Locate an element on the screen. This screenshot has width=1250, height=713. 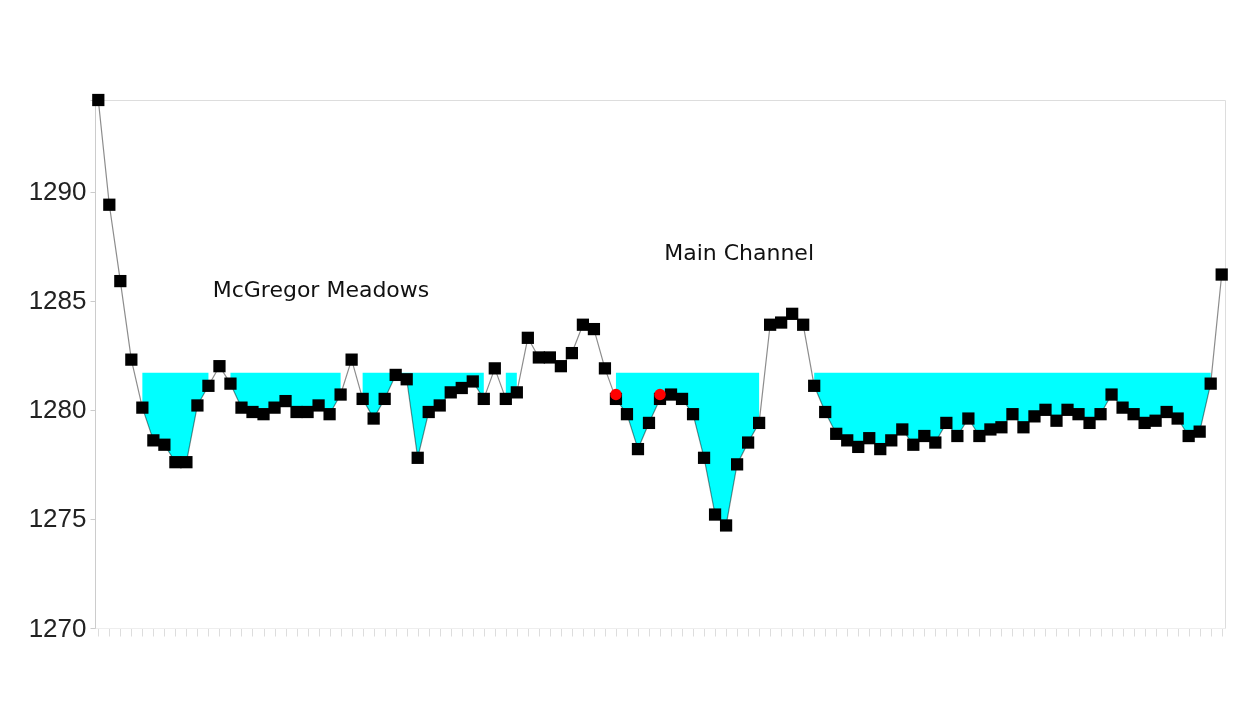
y-tick-label: 1290 is located at coordinates (57, 191).